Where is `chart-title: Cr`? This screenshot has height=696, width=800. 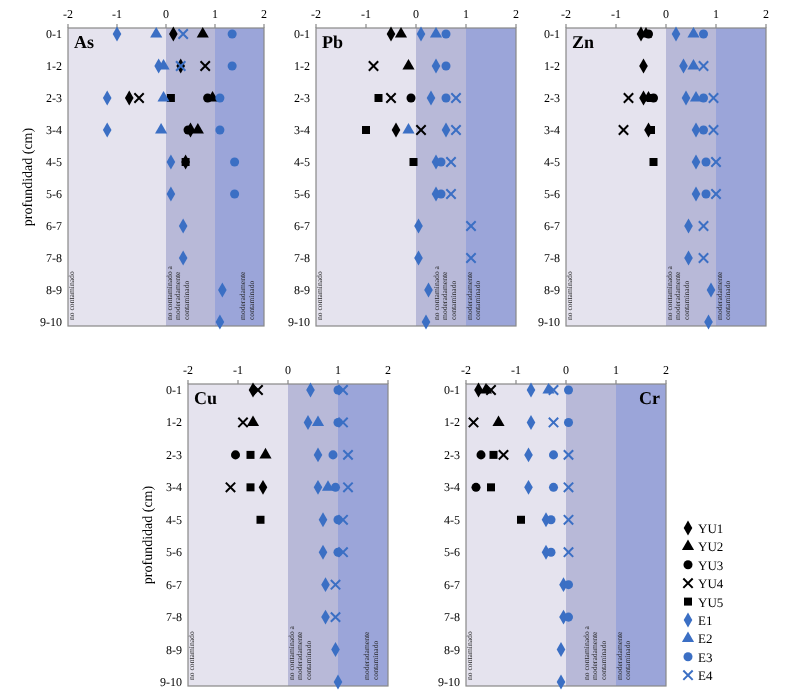
chart-title: Cr is located at coordinates (649, 398).